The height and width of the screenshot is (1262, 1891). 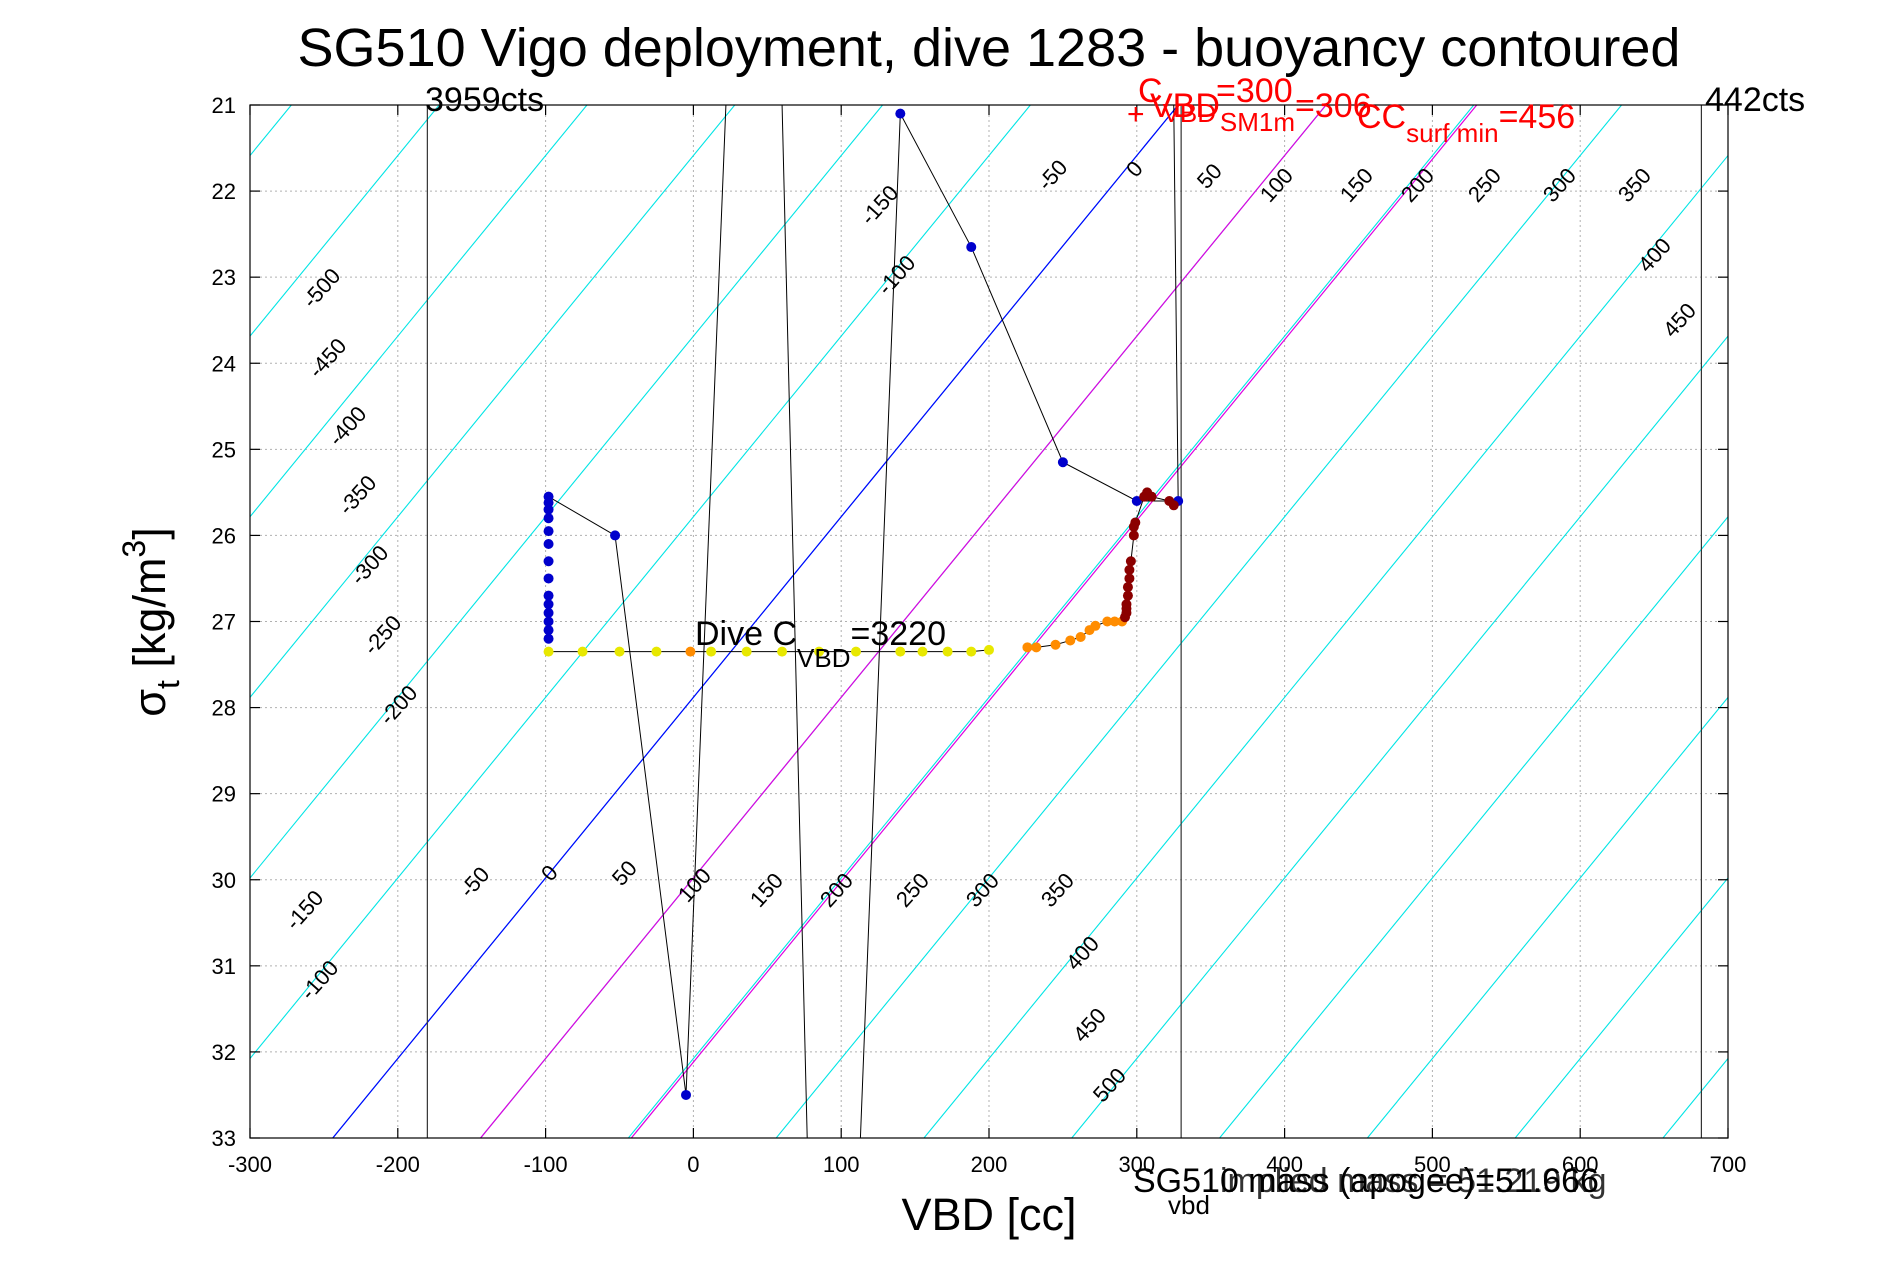 What do you see at coordinates (1413, 1181) in the screenshot?
I see `implied-mass-annotation: implied mass = 51.219 kg` at bounding box center [1413, 1181].